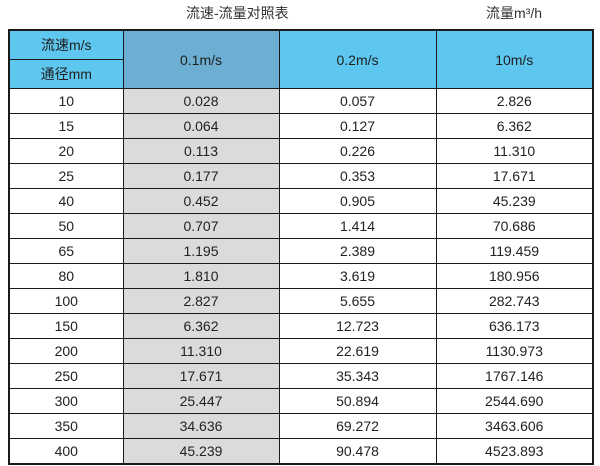 Image resolution: width=600 pixels, height=466 pixels. What do you see at coordinates (66, 426) in the screenshot?
I see `diameter-cell: 350` at bounding box center [66, 426].